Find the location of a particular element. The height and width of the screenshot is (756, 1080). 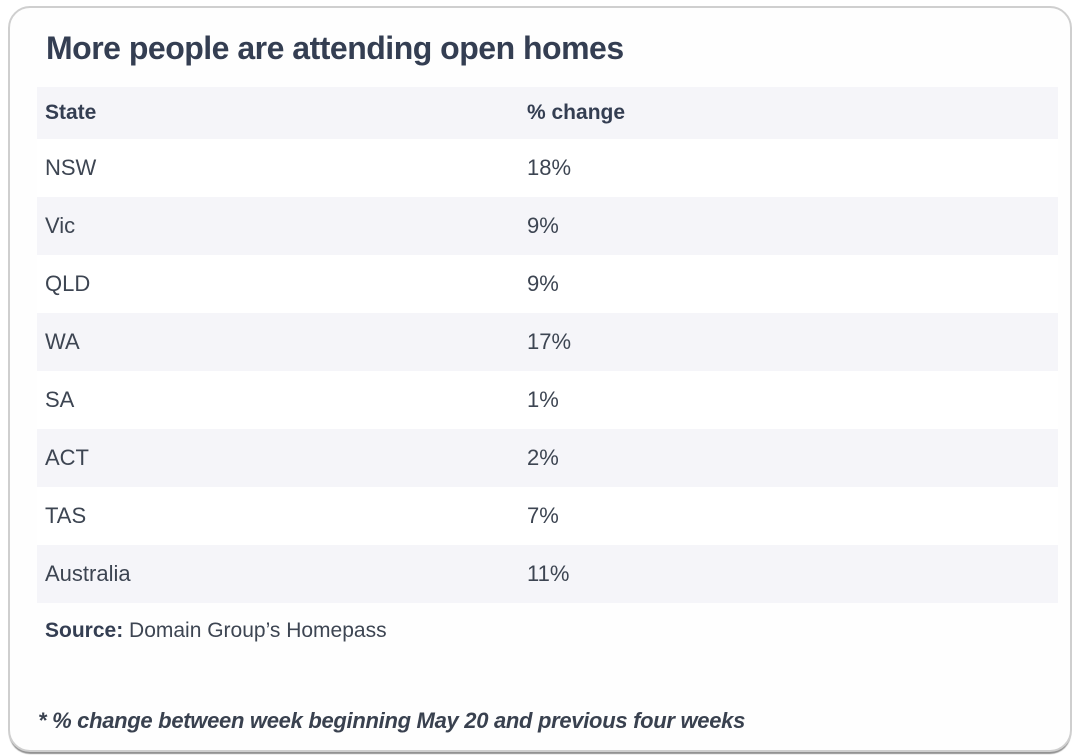

table-row: ACT 2% is located at coordinates (547, 458).